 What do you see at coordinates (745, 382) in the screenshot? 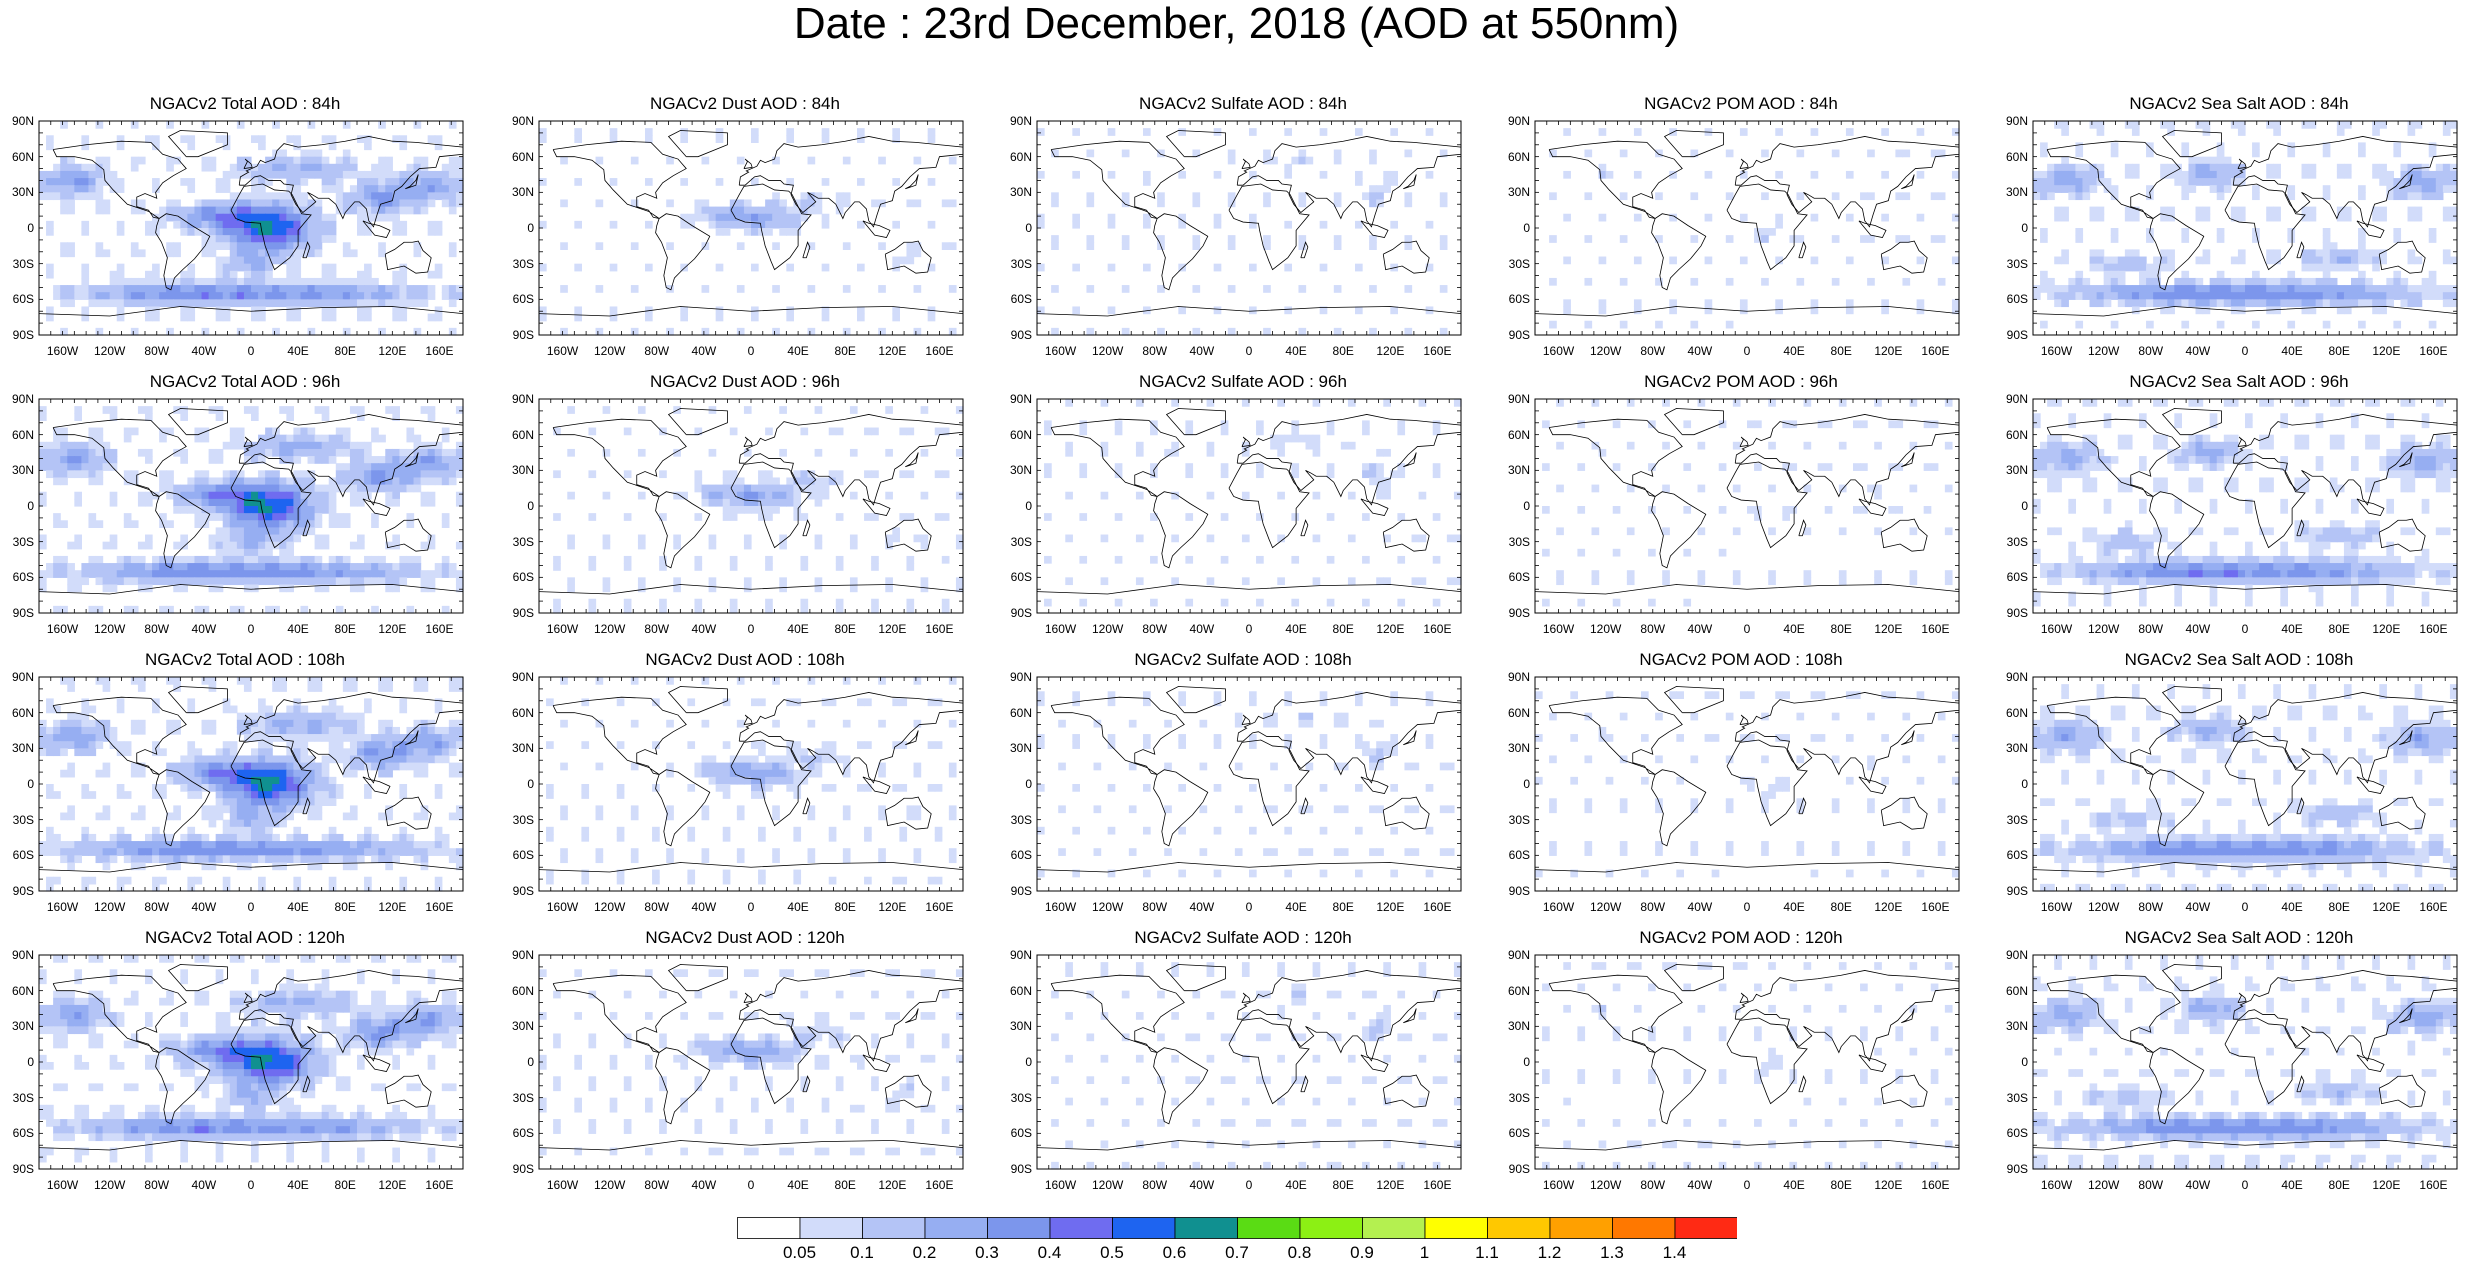
I see `panel-title: NGACv2 Dust AOD : 96h` at bounding box center [745, 382].